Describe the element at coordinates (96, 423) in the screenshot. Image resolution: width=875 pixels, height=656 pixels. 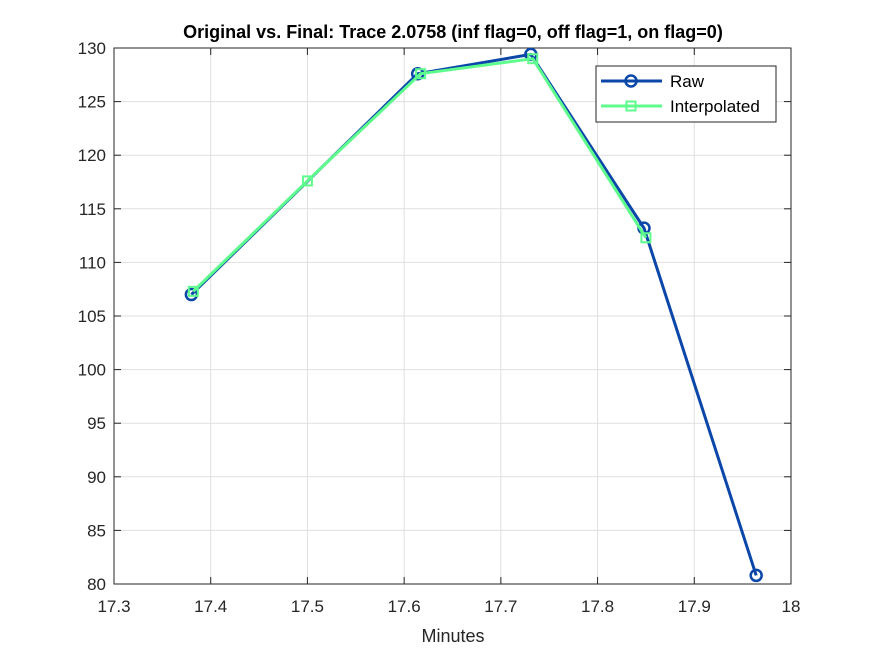
I see `y-tick-label: 95` at that location.